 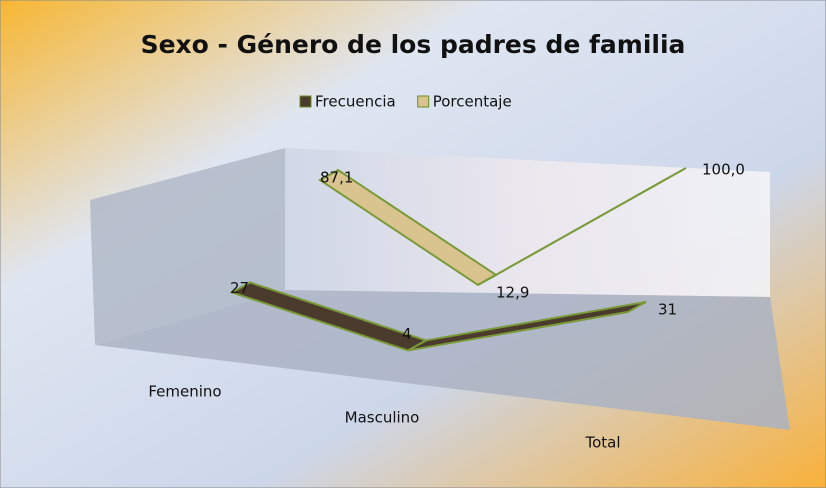 I want to click on data-label: 87,1, so click(x=336, y=178).